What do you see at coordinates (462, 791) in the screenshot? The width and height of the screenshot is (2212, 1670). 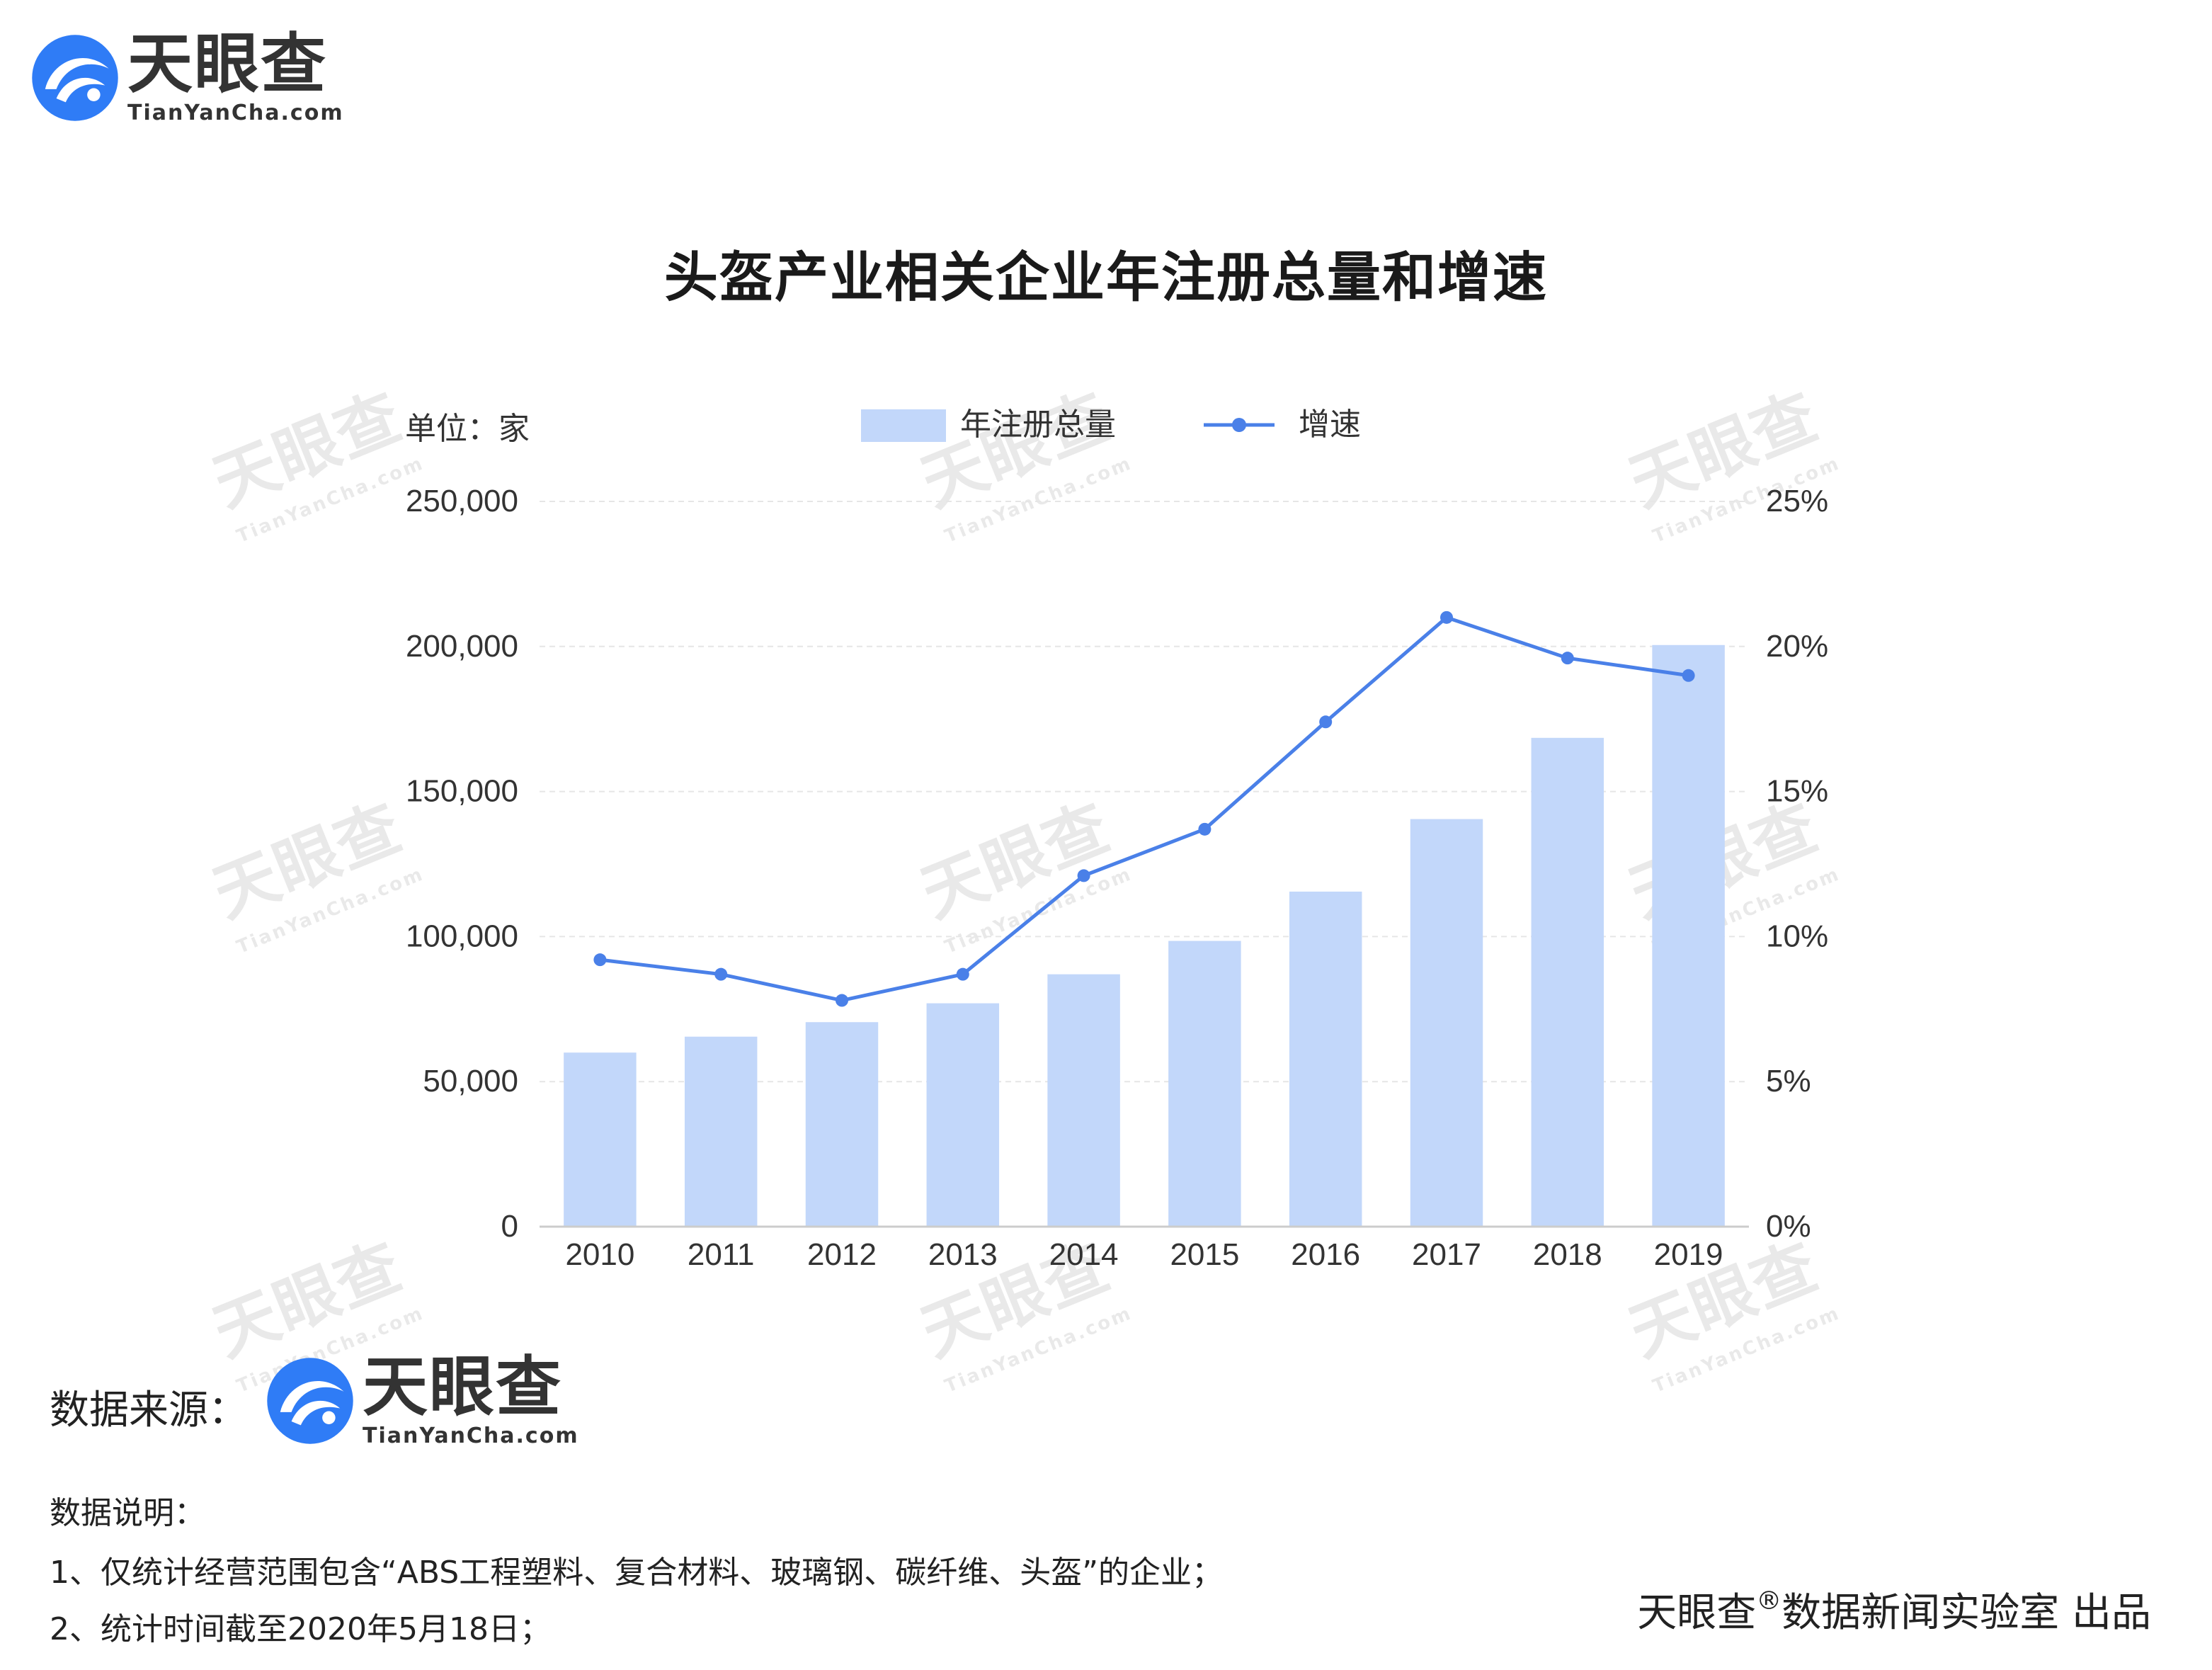 I see `y-left-tick-label: 150,000` at bounding box center [462, 791].